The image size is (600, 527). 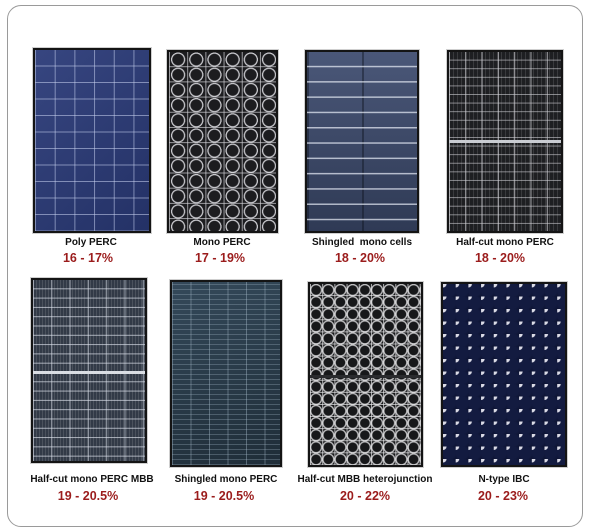 I want to click on panel-label-half-cut-mono-perc: Half-cut mono PERC, so click(x=505, y=242).